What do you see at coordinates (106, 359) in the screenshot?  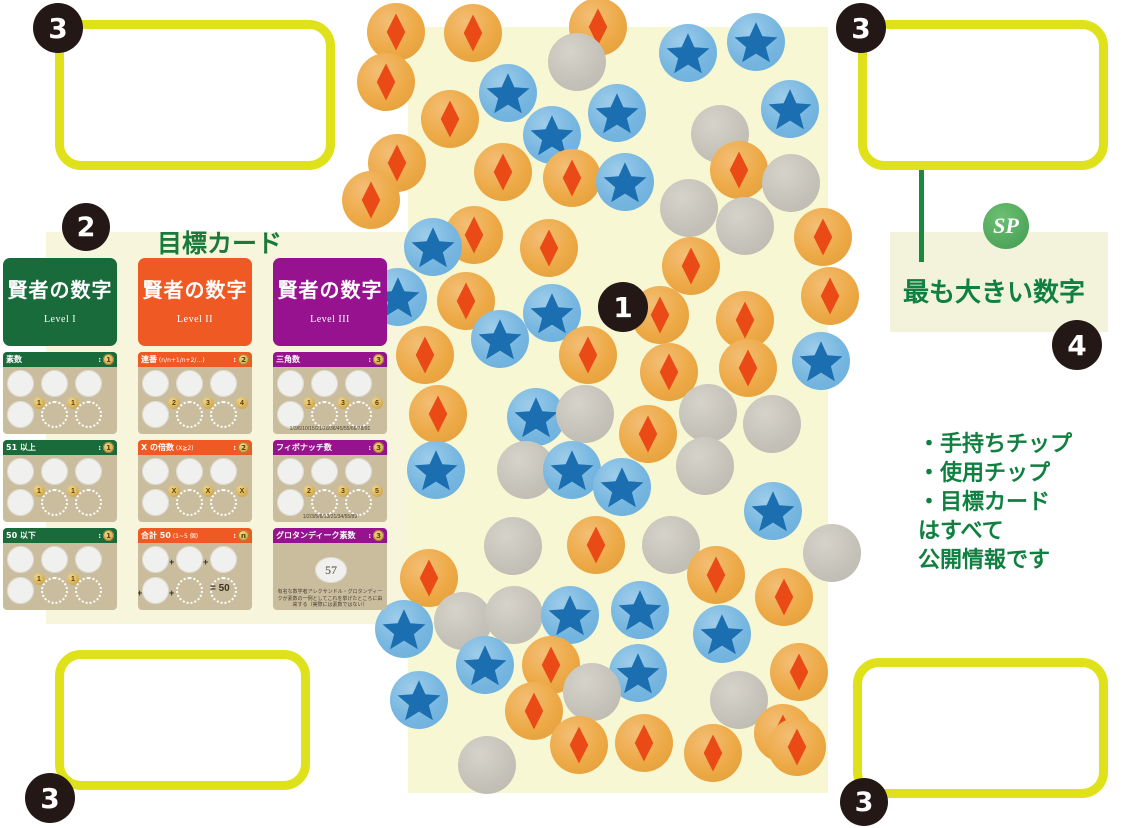 I see `card-cost: :1` at bounding box center [106, 359].